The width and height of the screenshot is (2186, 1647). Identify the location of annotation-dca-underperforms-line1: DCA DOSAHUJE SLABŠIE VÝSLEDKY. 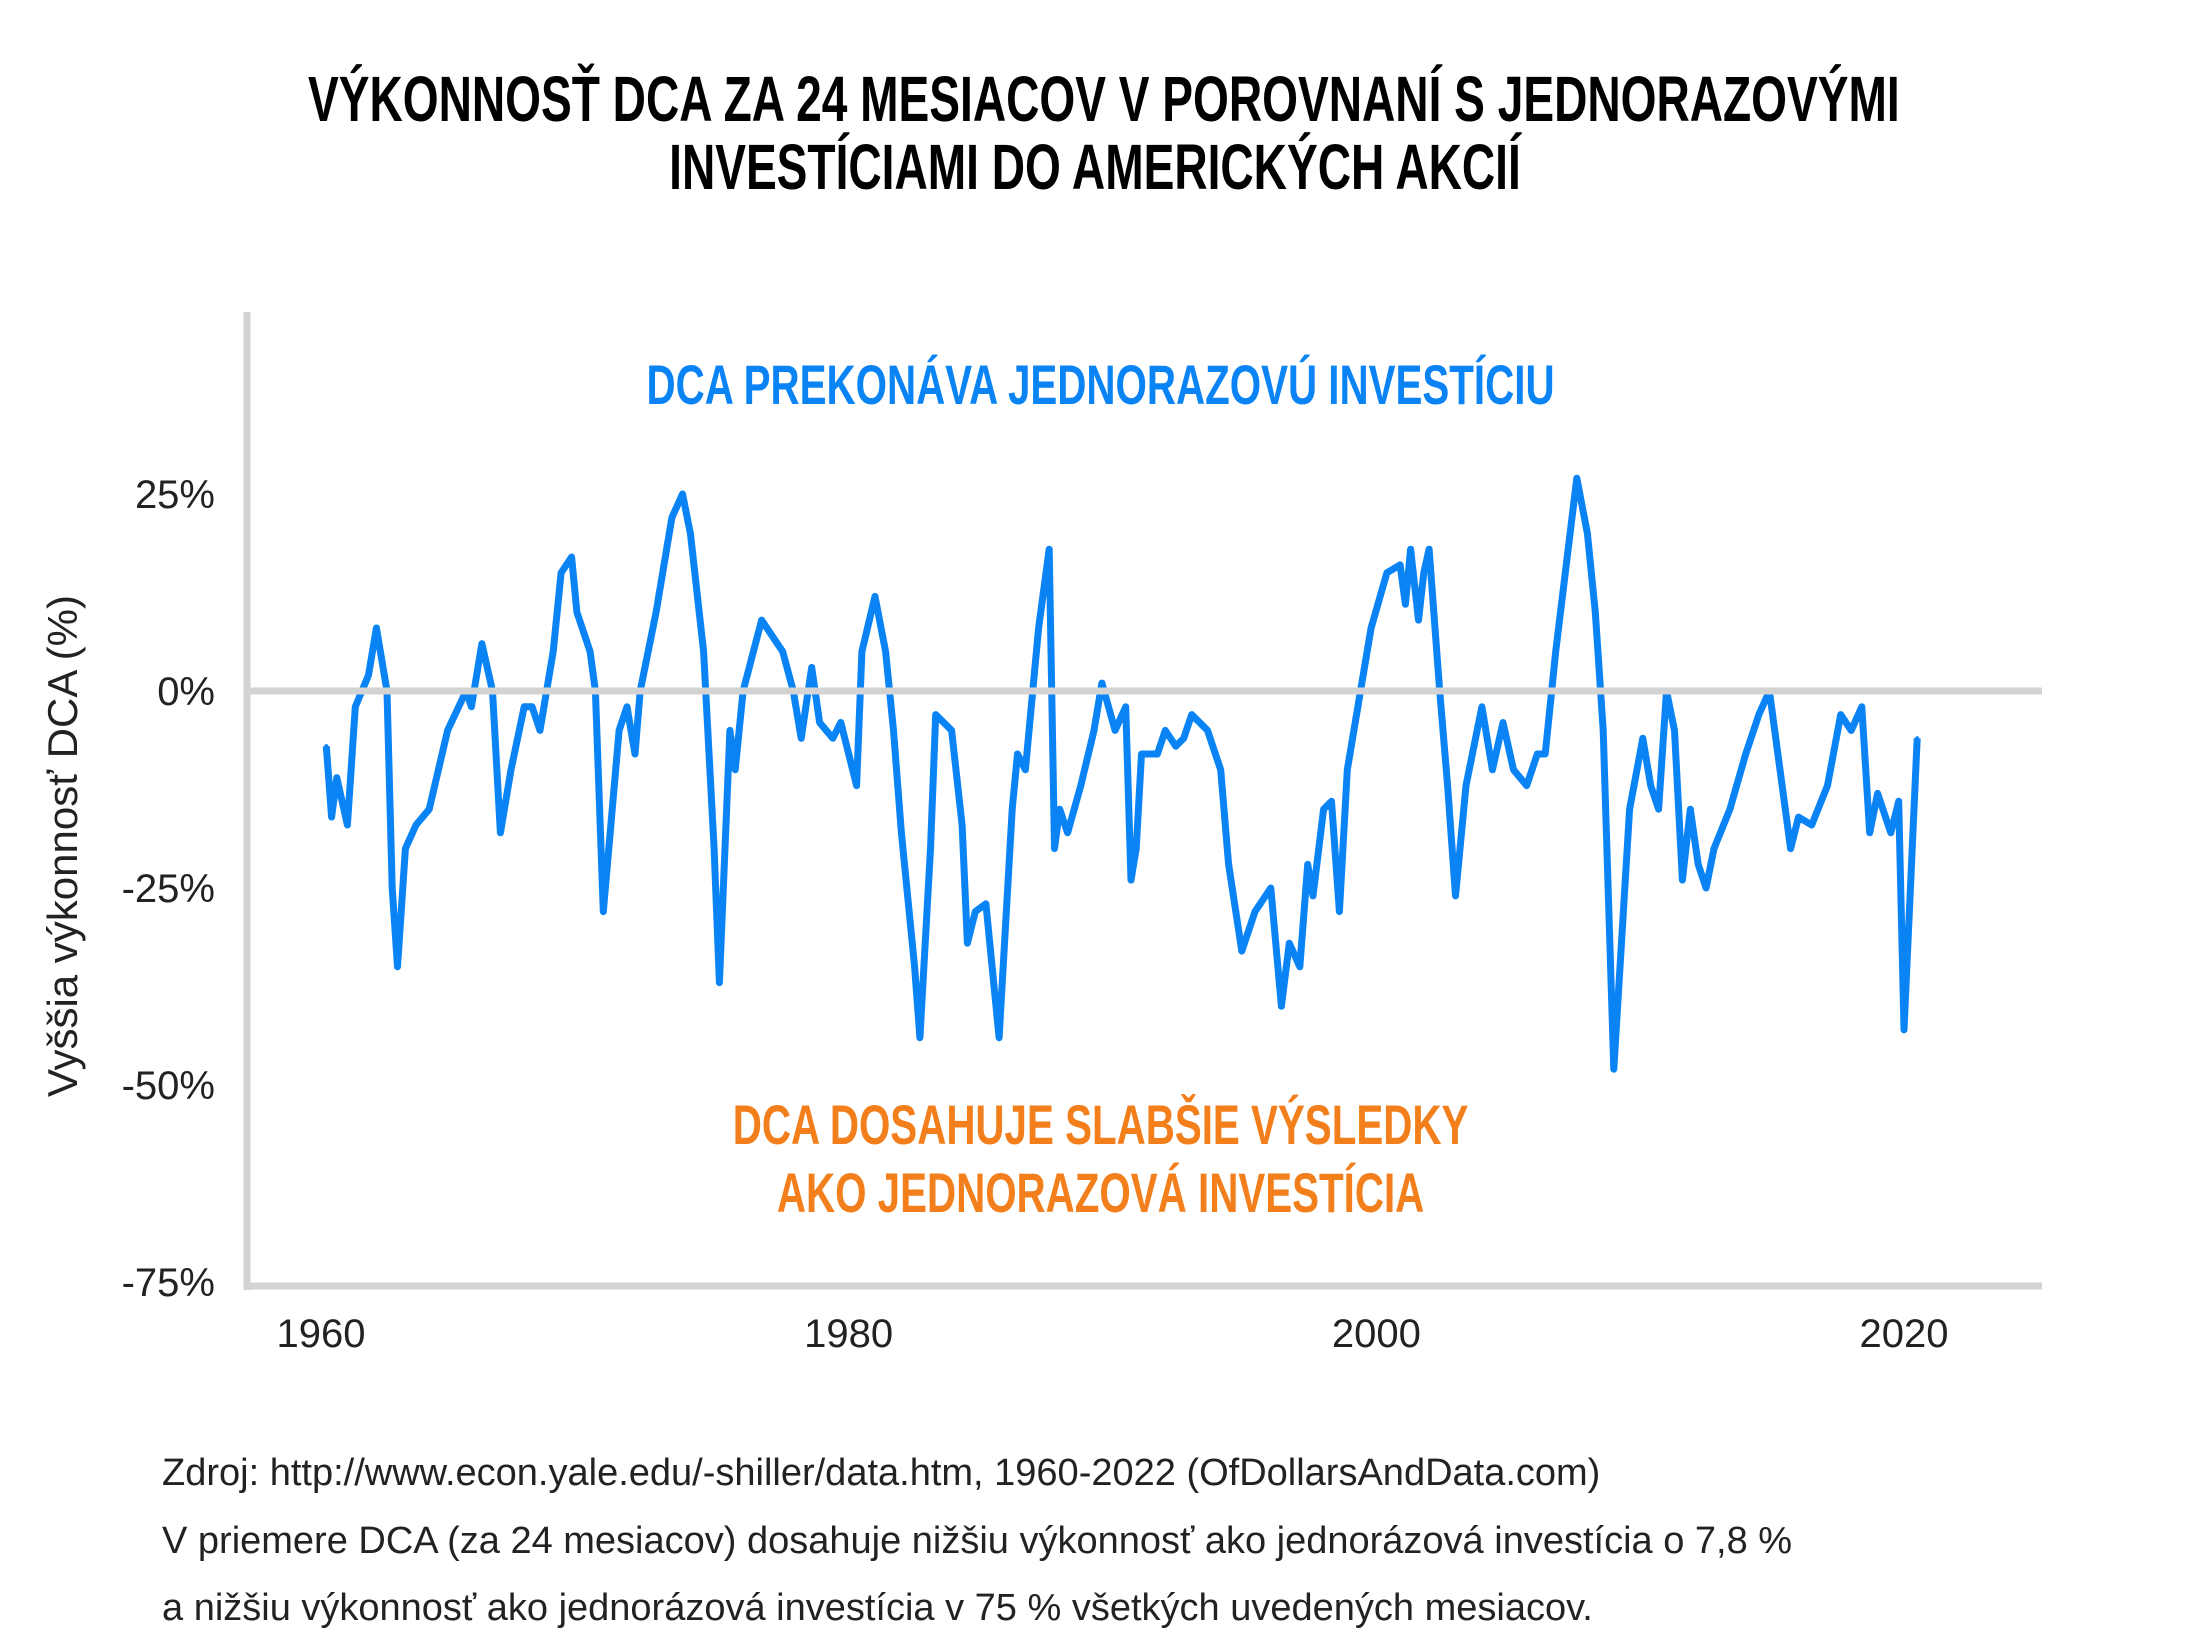
(1100, 1124).